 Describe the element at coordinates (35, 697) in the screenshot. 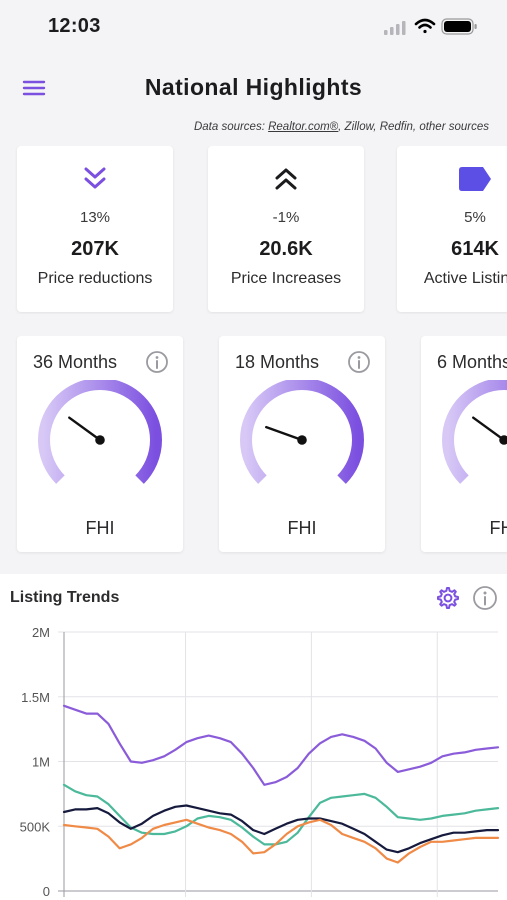

I see `y-tick-label: 1.5M` at that location.